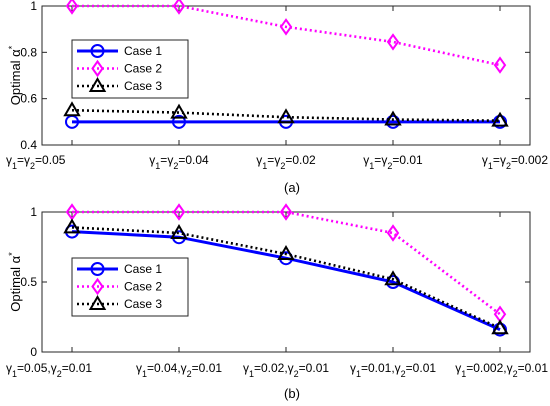 The width and height of the screenshot is (550, 406). What do you see at coordinates (286, 162) in the screenshot?
I see `x-tick-label: γ1=γ2=0.02` at bounding box center [286, 162].